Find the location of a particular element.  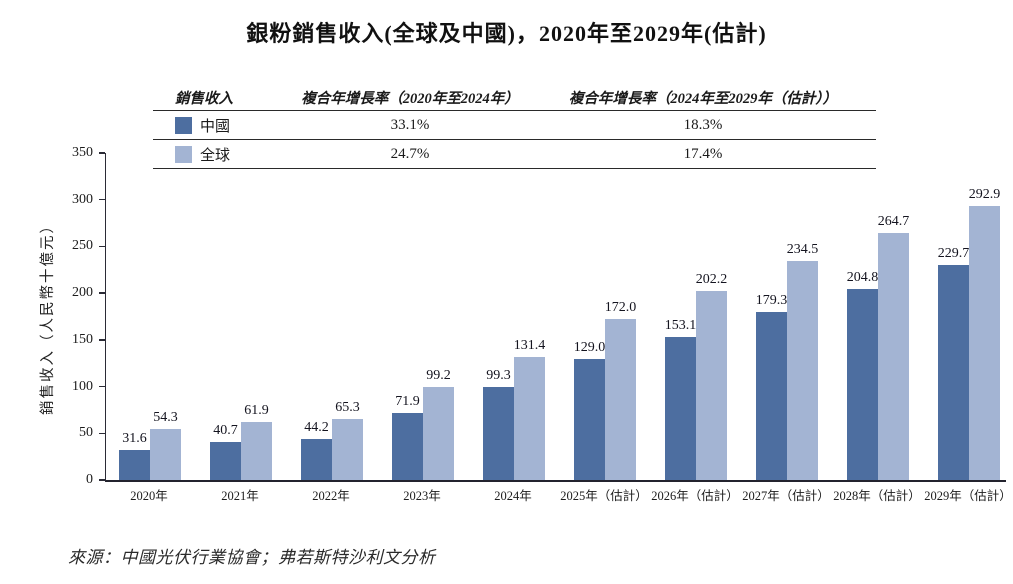

global-cagr-2020-2024: 24.7% is located at coordinates (410, 153).